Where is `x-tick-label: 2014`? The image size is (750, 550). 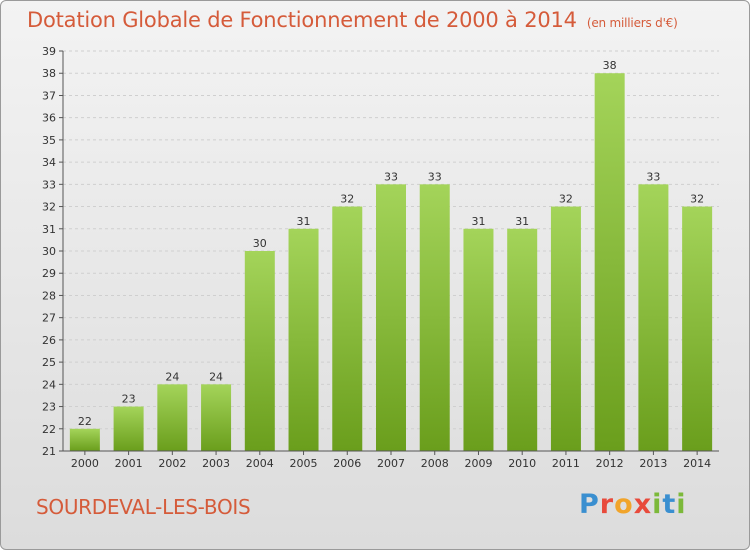
x-tick-label: 2014 is located at coordinates (697, 463).